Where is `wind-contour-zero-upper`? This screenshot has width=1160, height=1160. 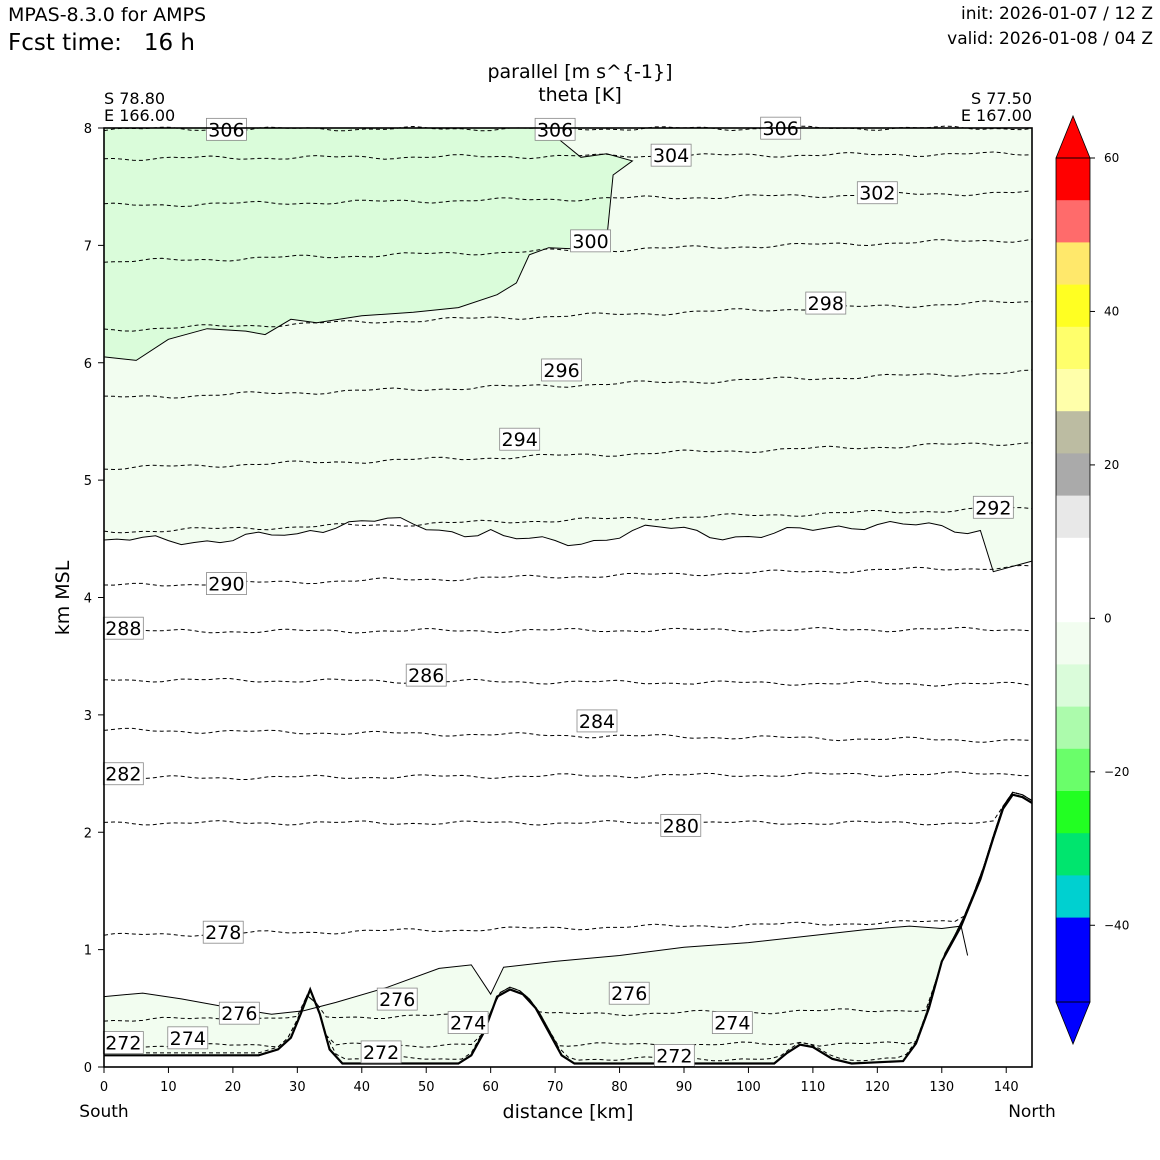
wind-contour-zero-upper is located at coordinates (568, 545).